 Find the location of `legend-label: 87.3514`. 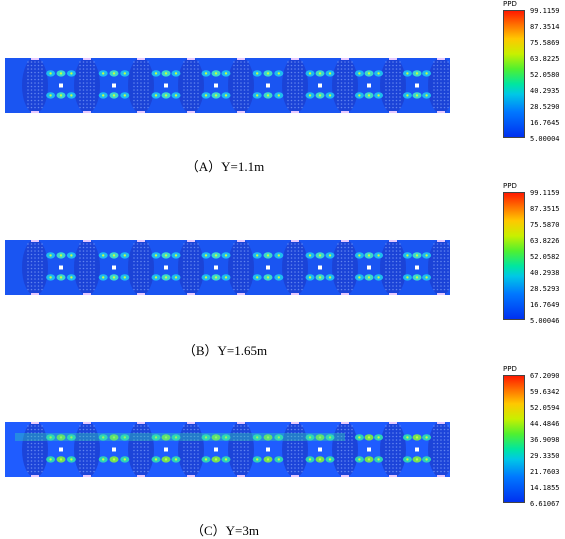

legend-label: 87.3514 is located at coordinates (545, 27).